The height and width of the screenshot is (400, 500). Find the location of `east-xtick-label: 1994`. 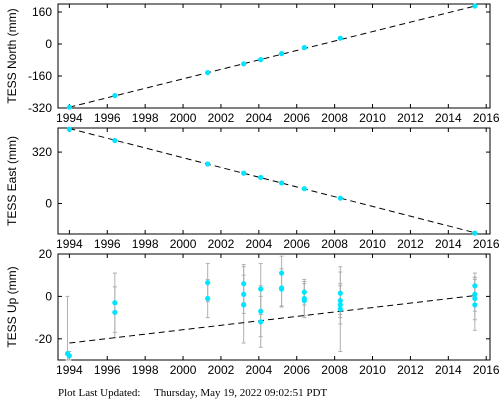

east-xtick-label: 1994 is located at coordinates (69, 244).